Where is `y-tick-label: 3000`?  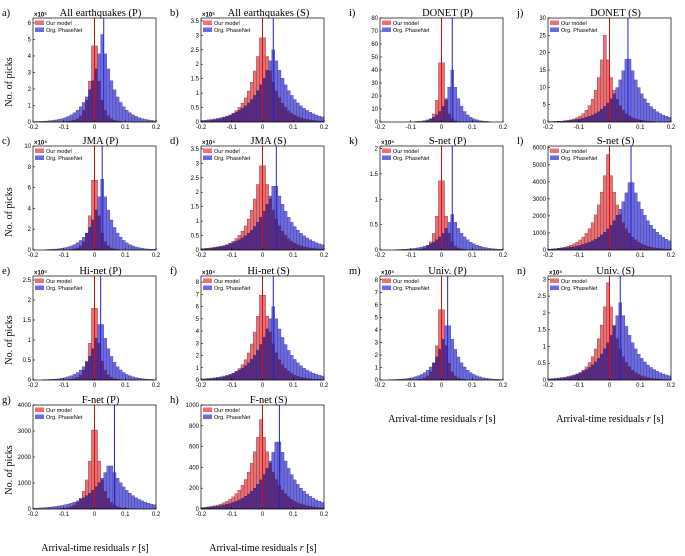 y-tick-label: 3000 is located at coordinates (25, 432).